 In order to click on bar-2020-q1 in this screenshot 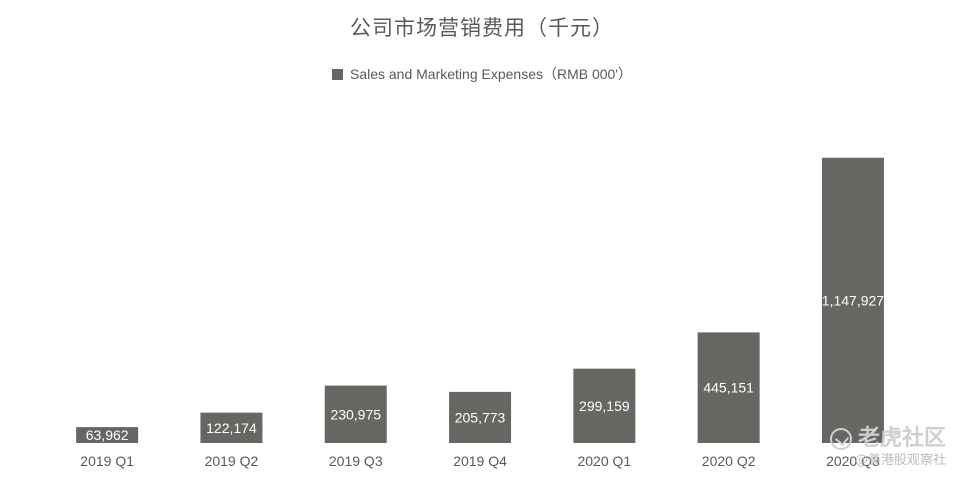, I will do `click(604, 405)`.